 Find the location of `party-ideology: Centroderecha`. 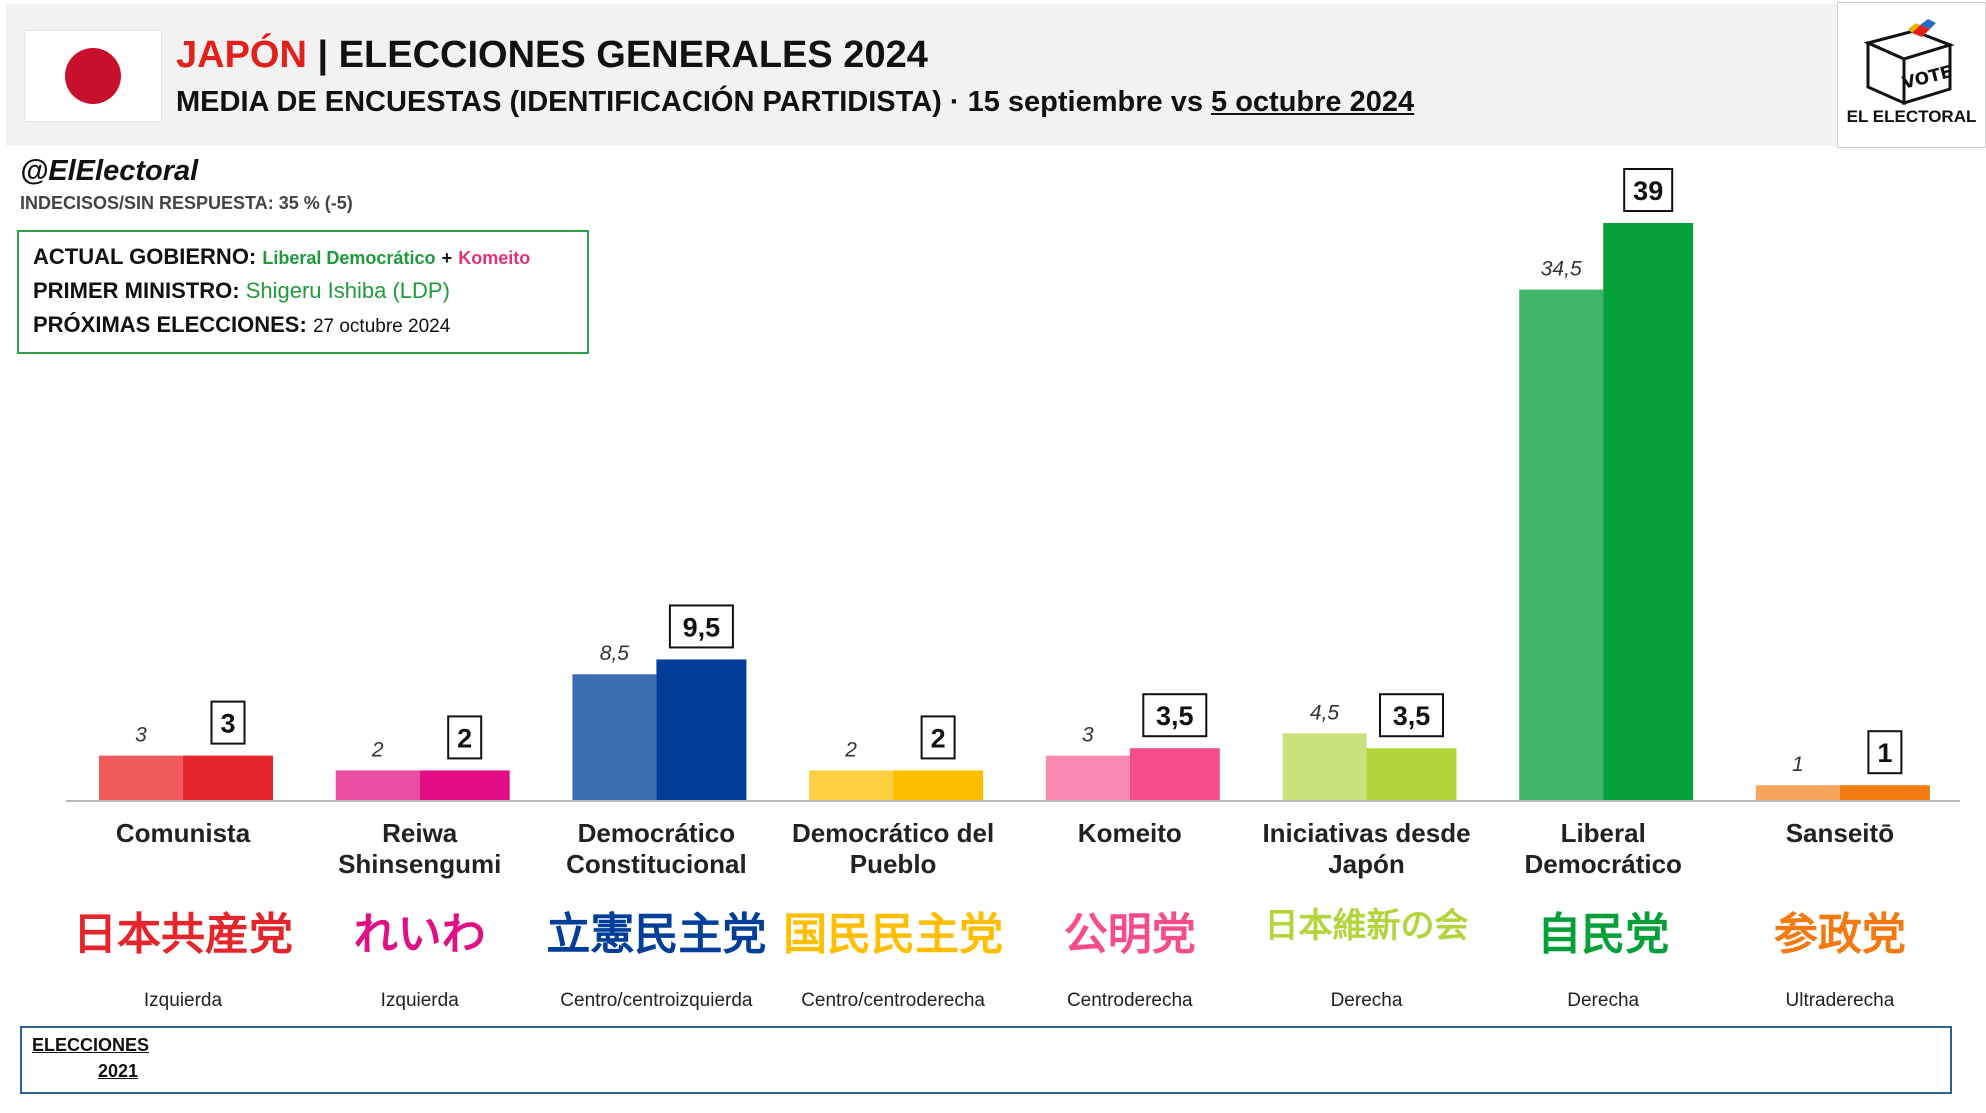

party-ideology: Centroderecha is located at coordinates (1129, 1000).